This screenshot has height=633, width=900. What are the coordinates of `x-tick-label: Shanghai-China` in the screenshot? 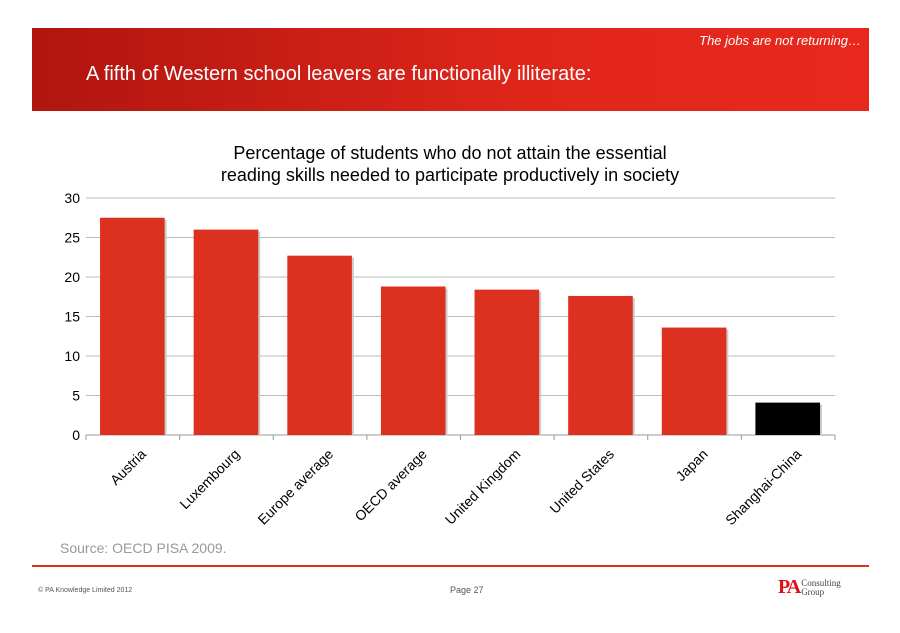 It's located at (763, 487).